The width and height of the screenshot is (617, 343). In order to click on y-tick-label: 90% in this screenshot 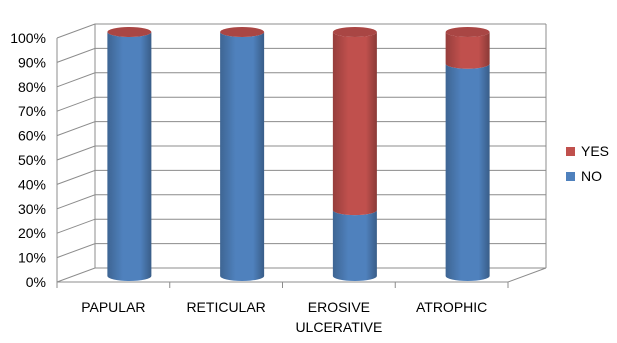, I will do `click(32, 62)`.